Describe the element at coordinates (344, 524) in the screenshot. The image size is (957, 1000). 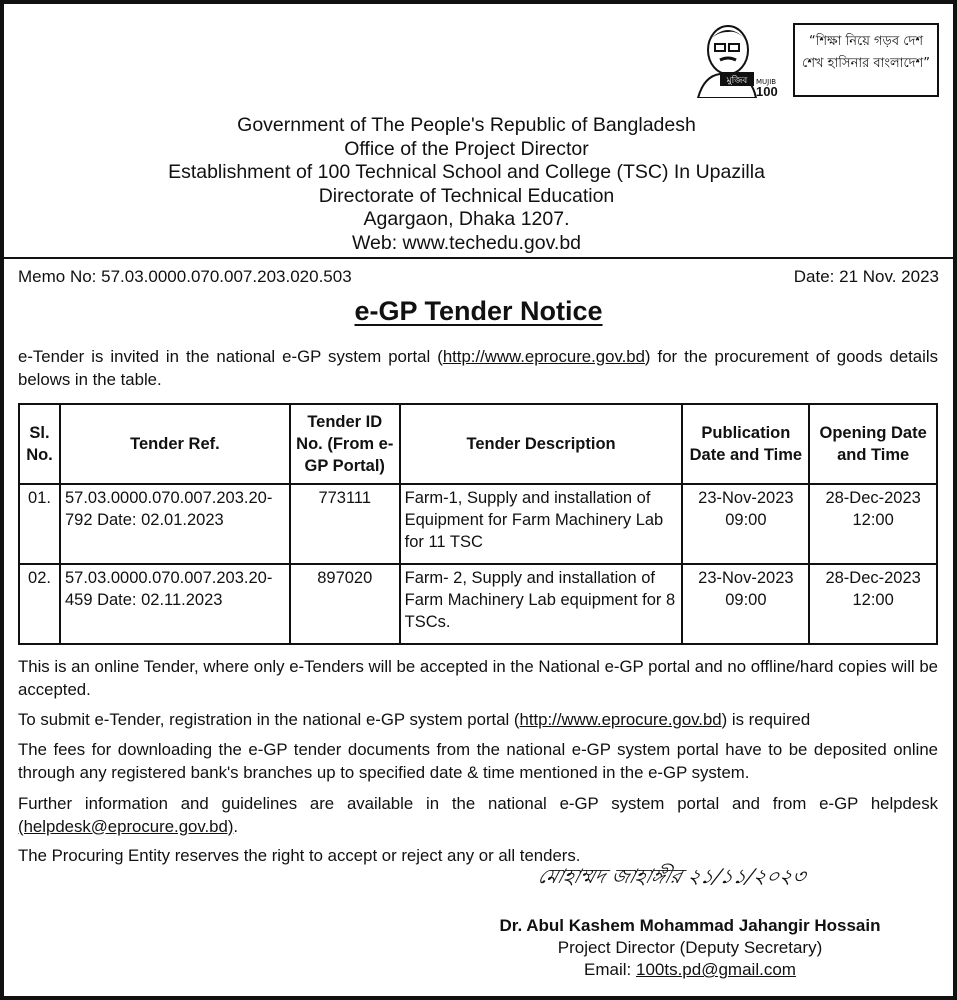
I see `cell-id: 773111` at that location.